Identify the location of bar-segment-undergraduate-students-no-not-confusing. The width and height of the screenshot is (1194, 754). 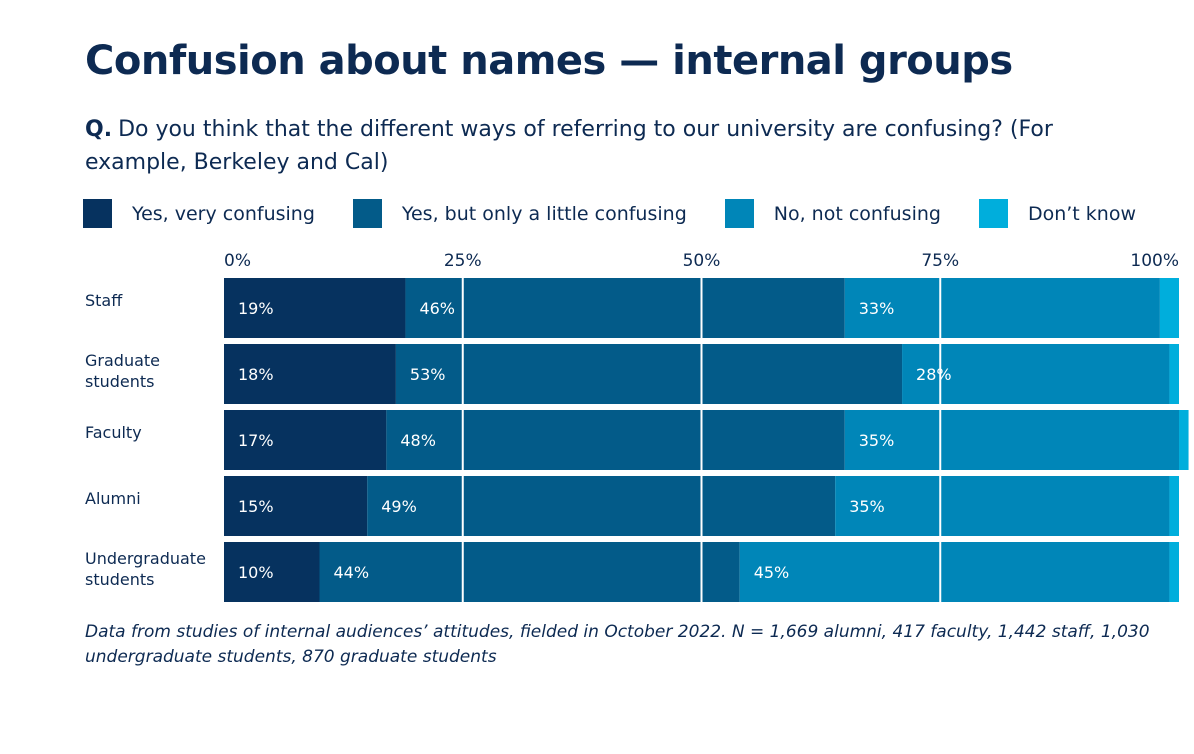
(954, 572).